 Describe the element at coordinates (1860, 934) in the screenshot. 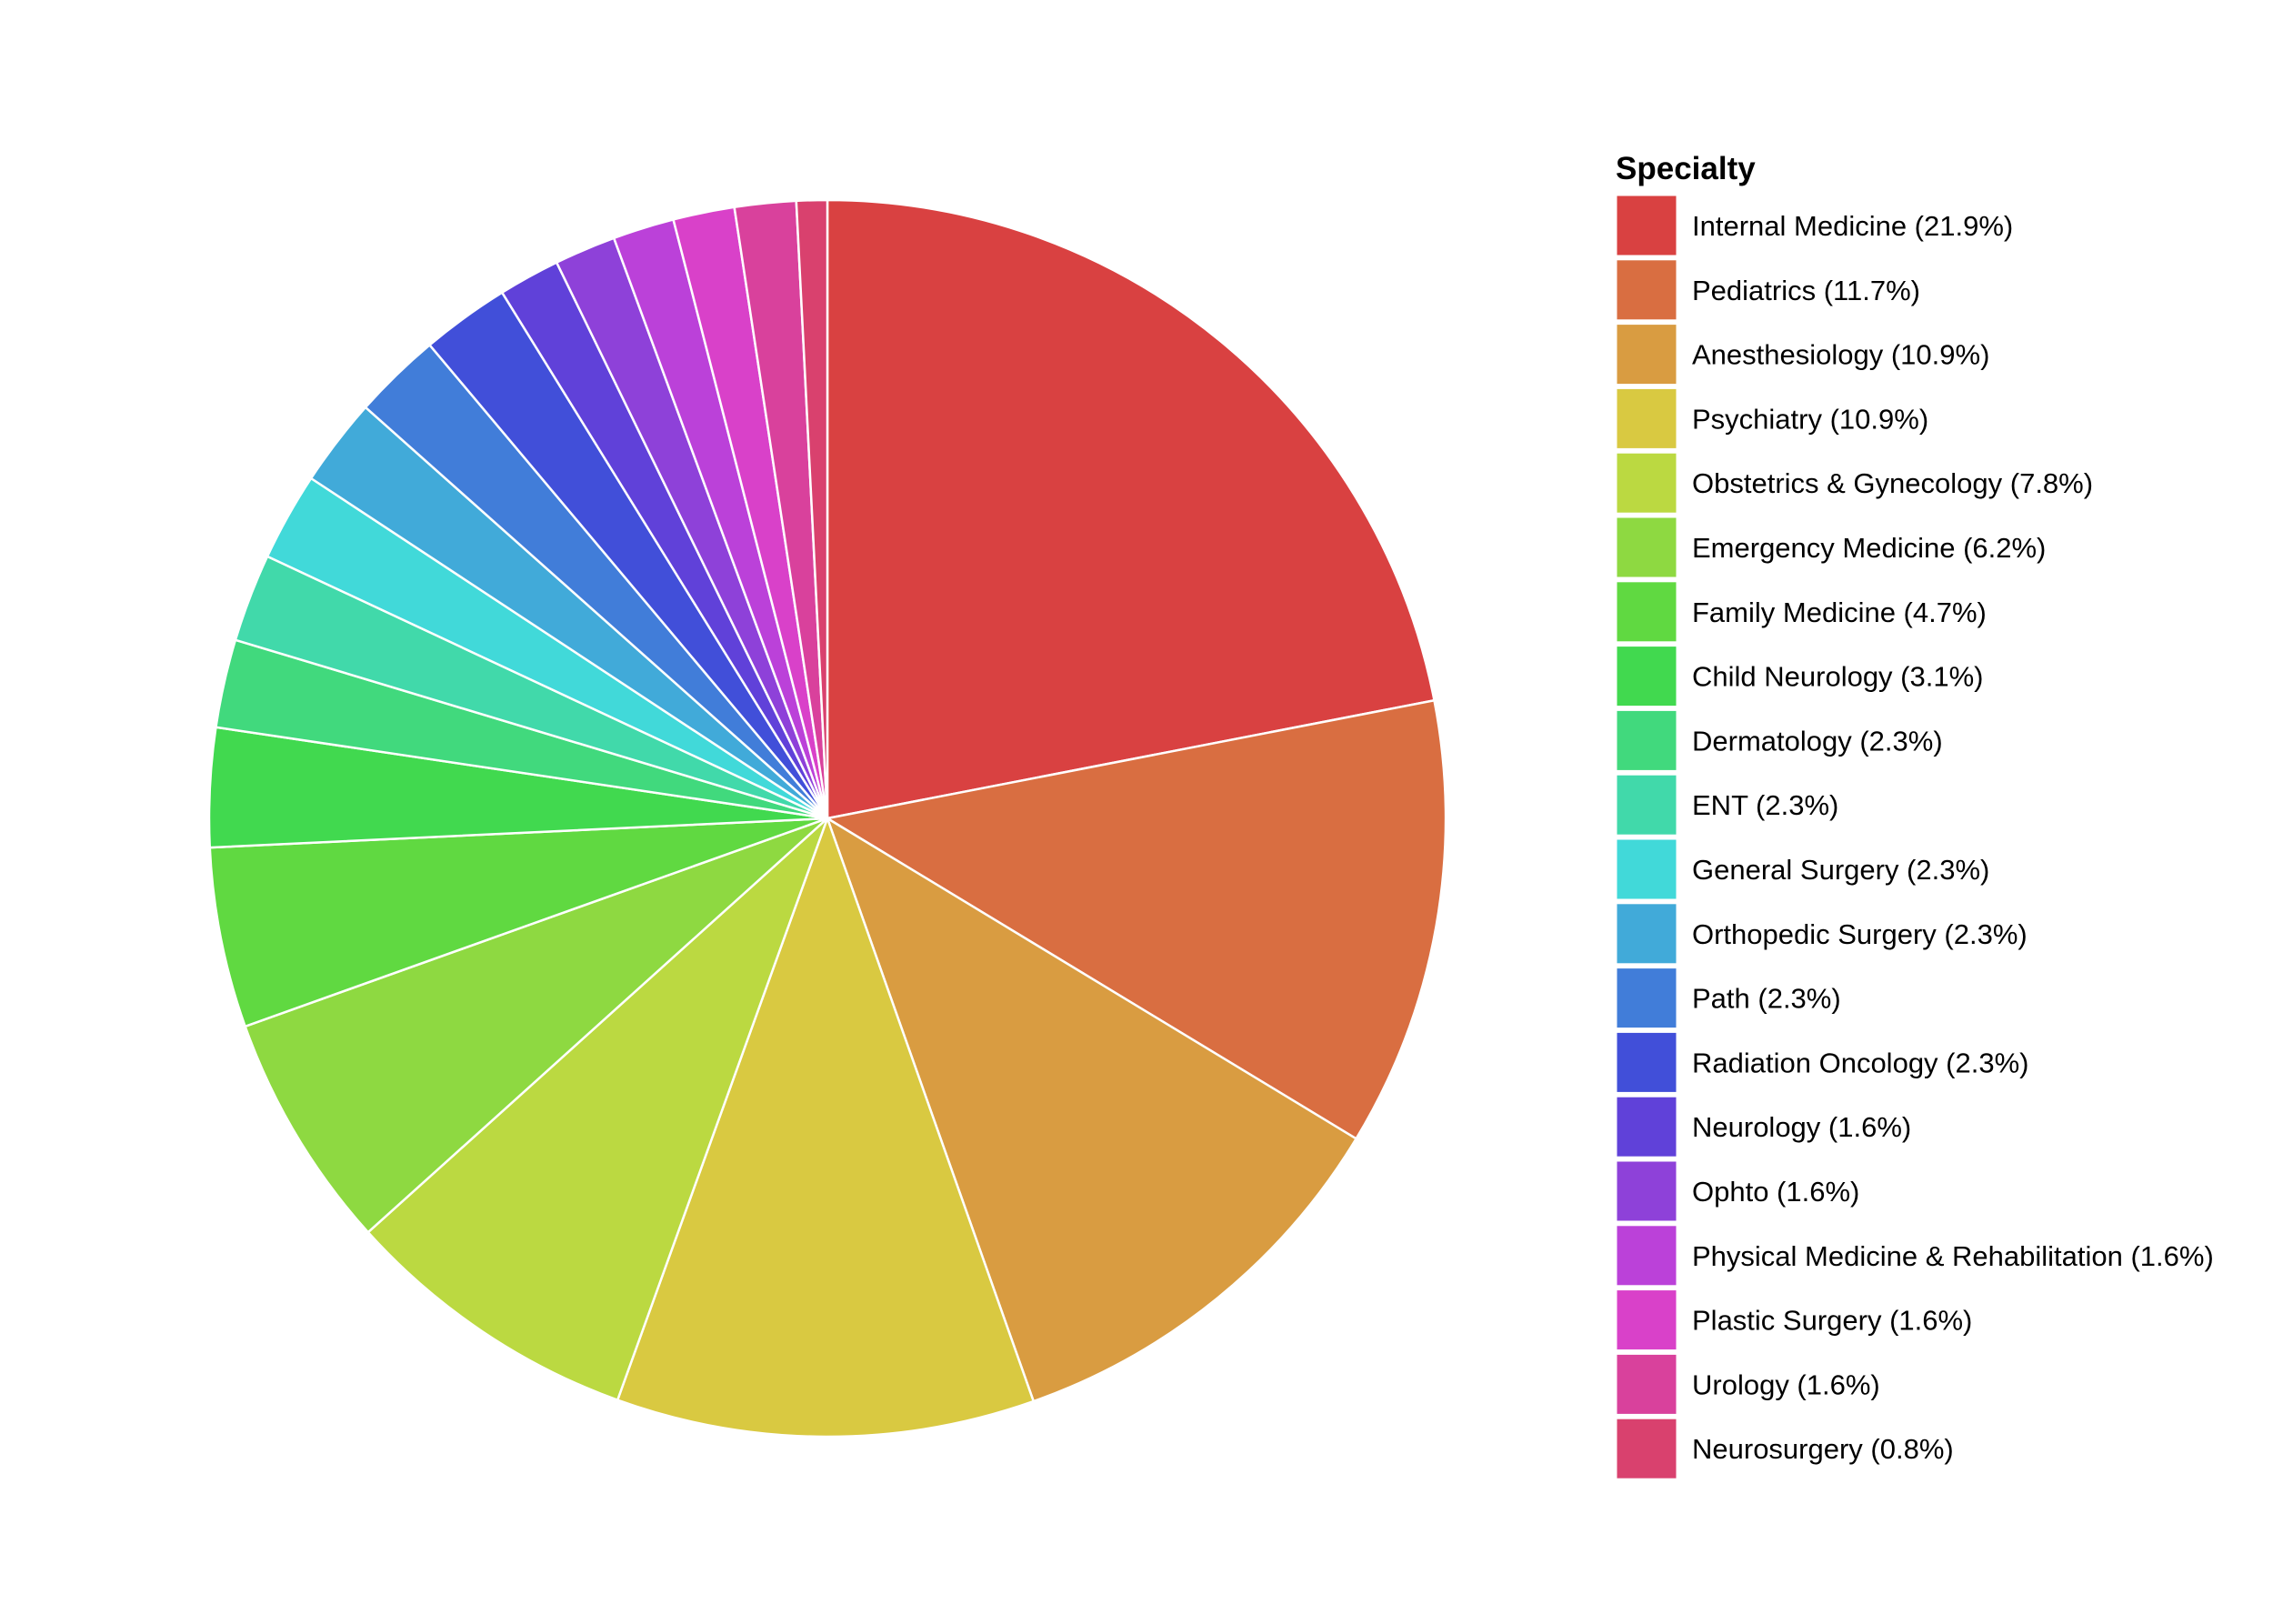

I see `legend-label-12: Orthopedic Surgery (2.3%)` at that location.